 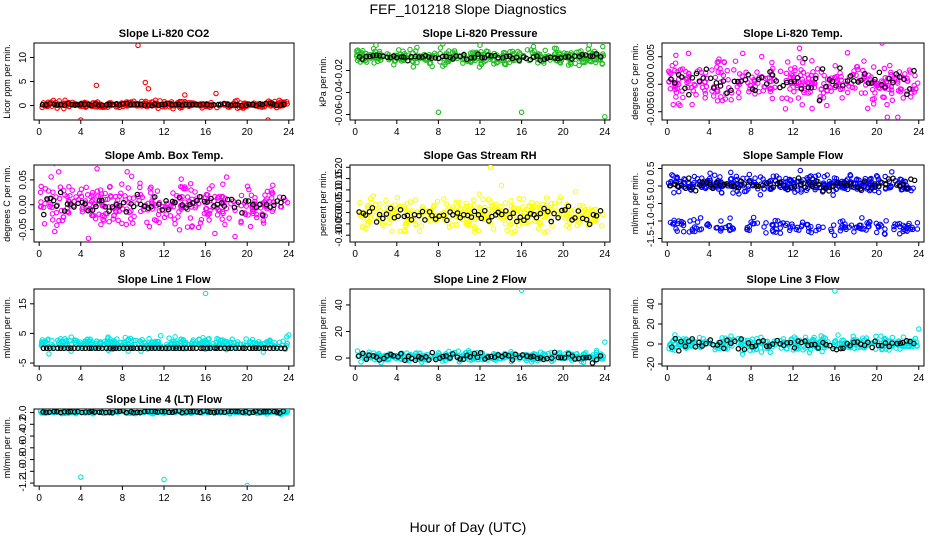 What do you see at coordinates (605, 254) in the screenshot?
I see `x-tick-label: 24` at bounding box center [605, 254].